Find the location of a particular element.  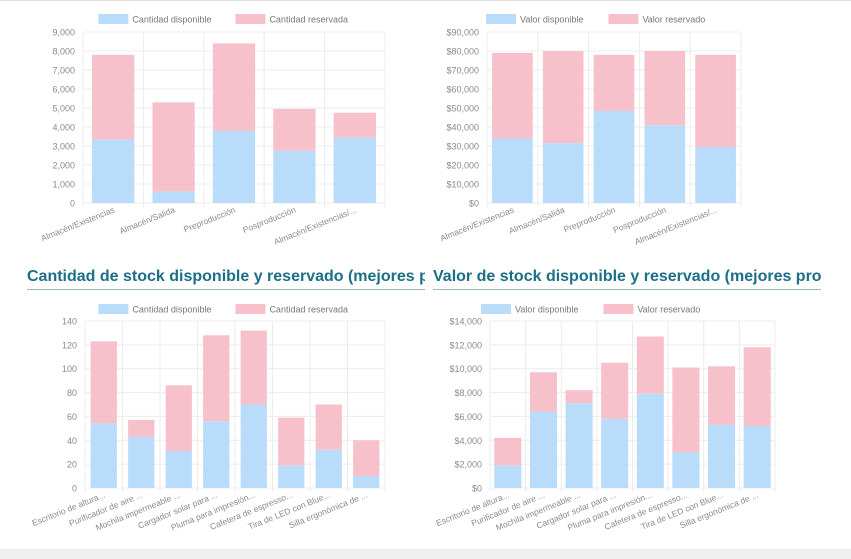

y-tick-label: 6,000 is located at coordinates (63, 90).